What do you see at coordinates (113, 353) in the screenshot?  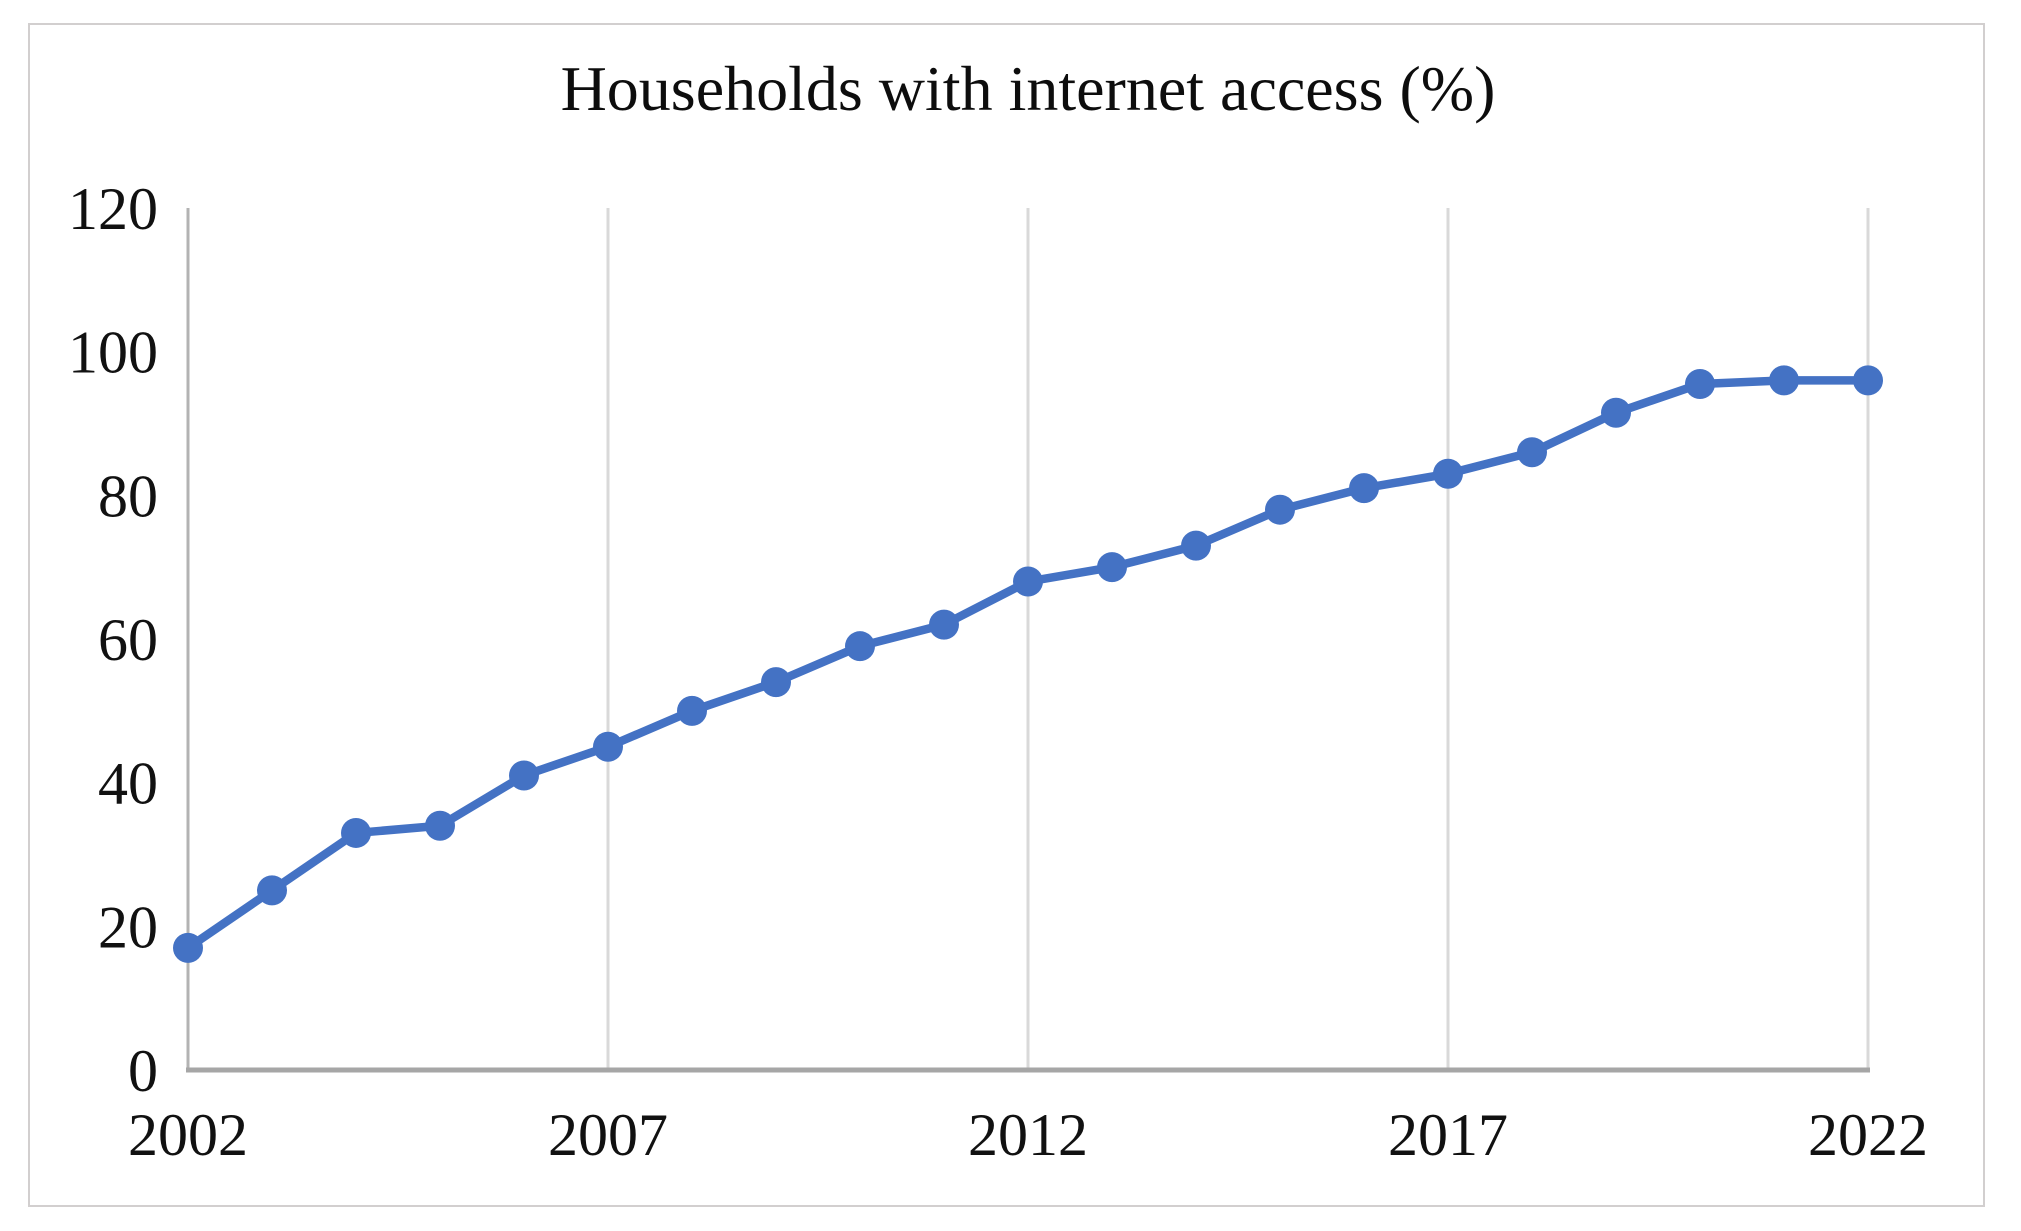 I see `y-axis-tick-label: 100` at bounding box center [113, 353].